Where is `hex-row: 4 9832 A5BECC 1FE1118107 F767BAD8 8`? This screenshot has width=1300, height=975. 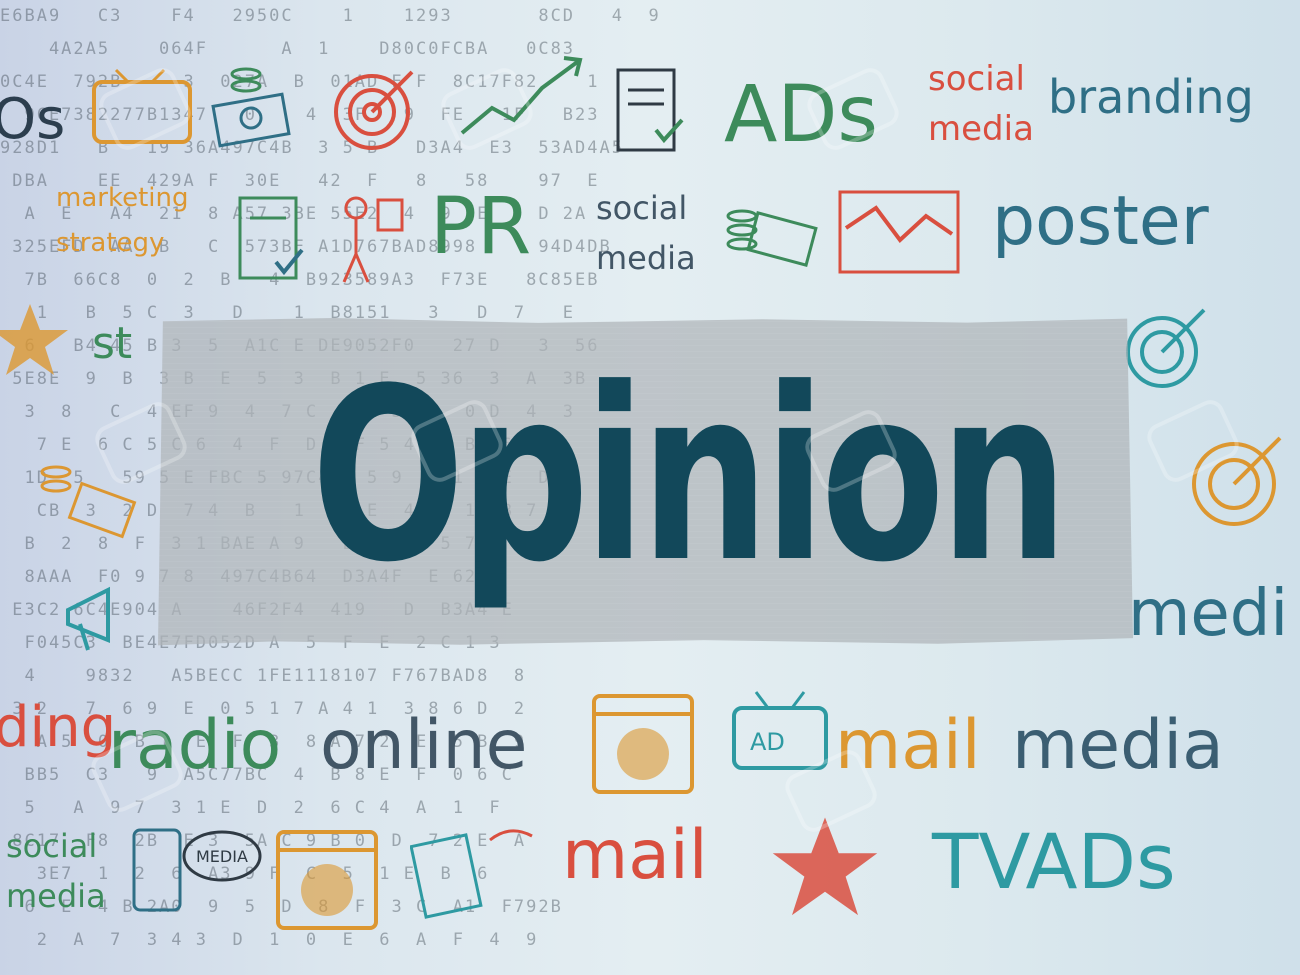
hex-row: 4 9832 A5BECC 1FE1118107 F767BAD8 8 is located at coordinates (263, 676).